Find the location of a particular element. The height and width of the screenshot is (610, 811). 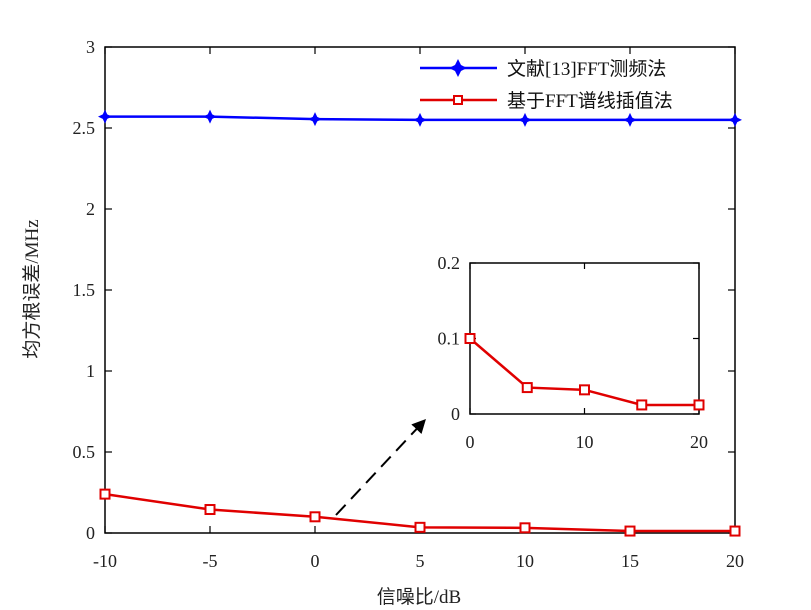

y-tick-label: 0 is located at coordinates (90, 533).